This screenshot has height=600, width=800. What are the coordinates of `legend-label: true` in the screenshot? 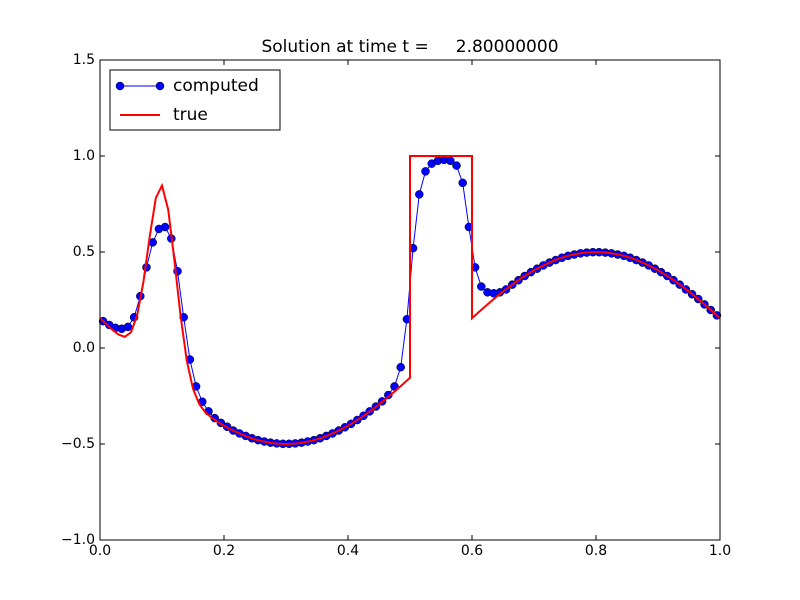 It's located at (190, 115).